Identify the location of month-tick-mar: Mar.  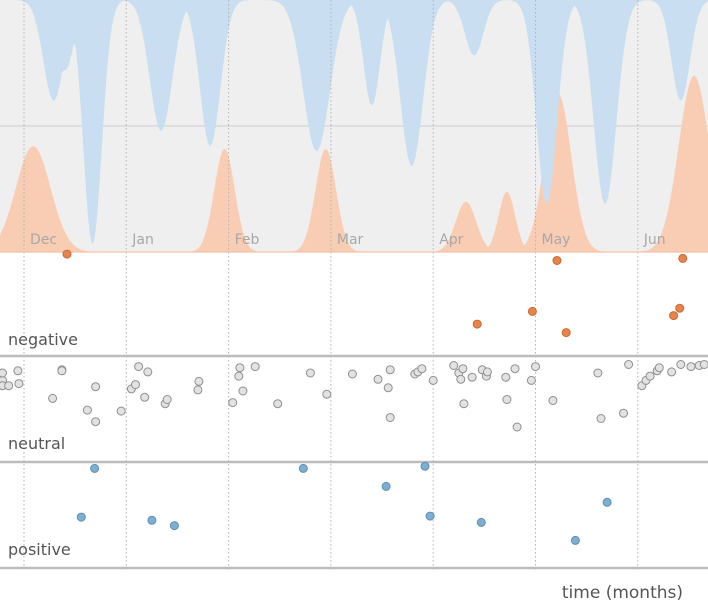
(350, 240).